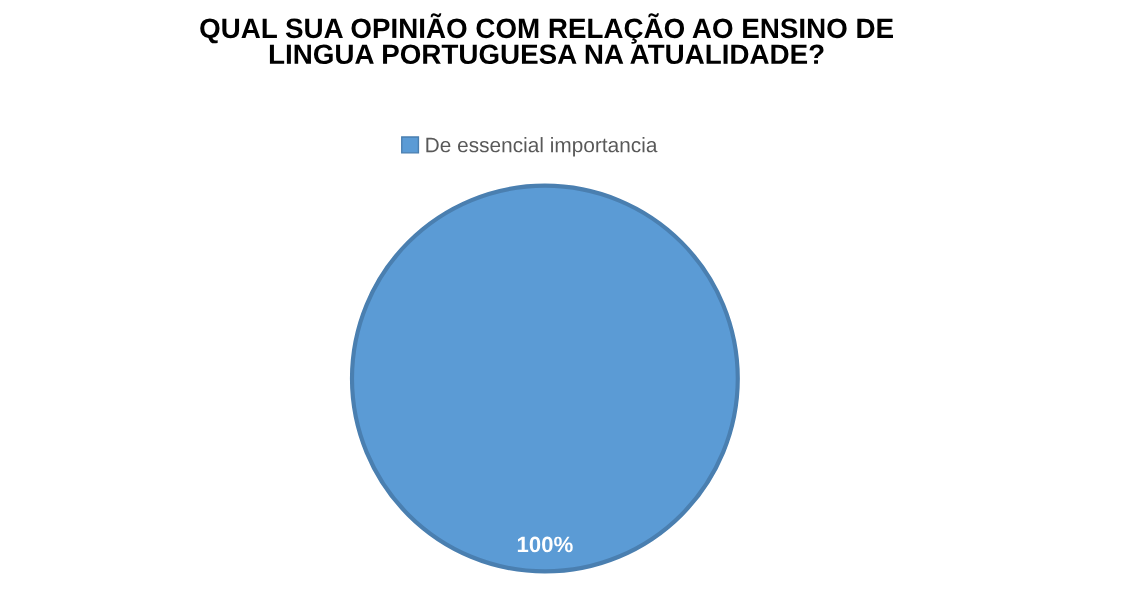  What do you see at coordinates (546, 39) in the screenshot?
I see `chart-title: QUAL SUA OPINIÃO COM RELAÇÃO AO ENSINO DE LINGUA PORTUGUESA NA ATUALIDADE?` at bounding box center [546, 39].